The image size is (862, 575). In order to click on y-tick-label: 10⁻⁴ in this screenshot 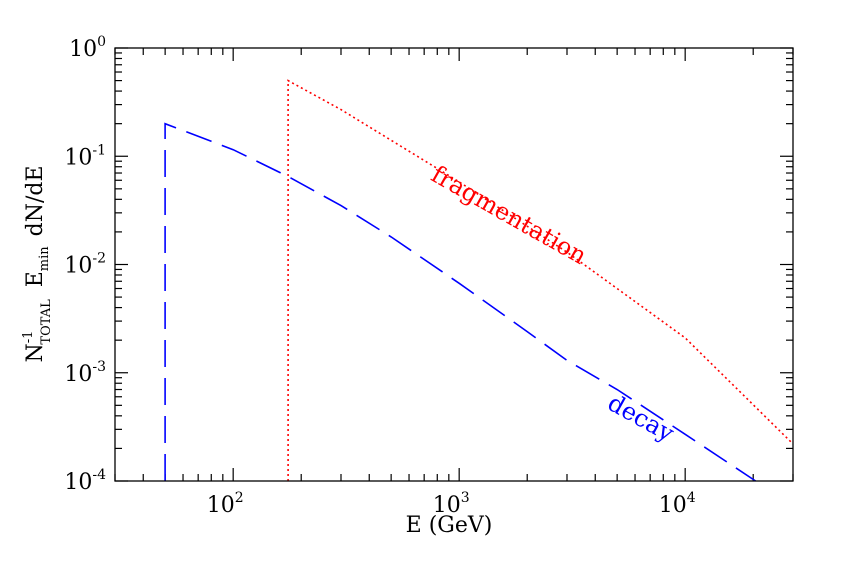, I will do `click(85, 481)`.